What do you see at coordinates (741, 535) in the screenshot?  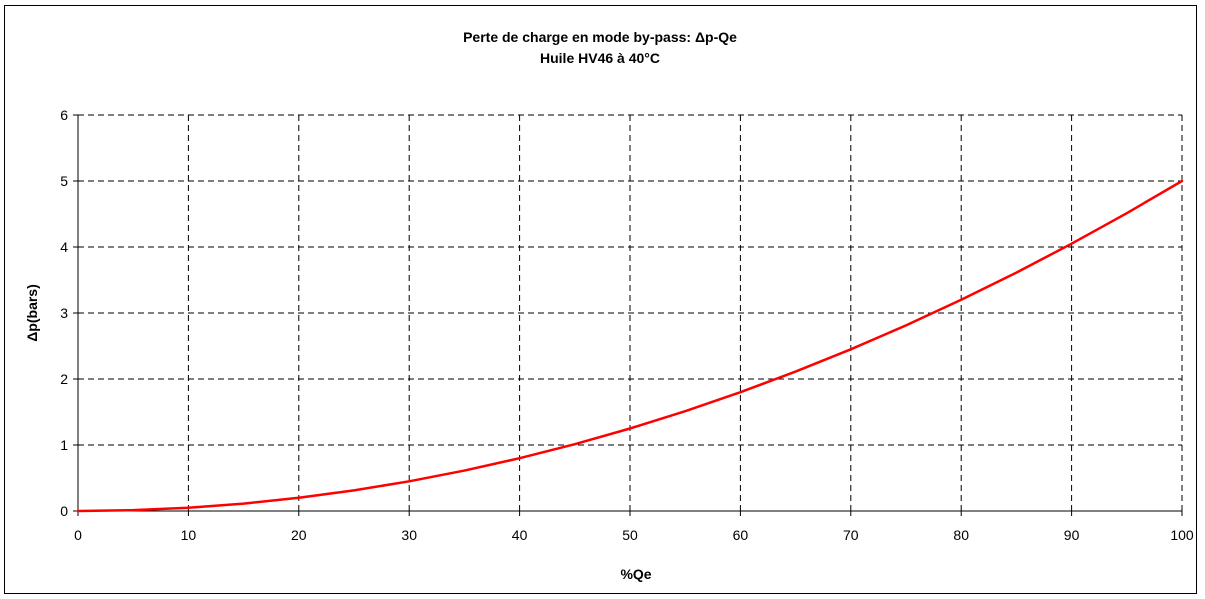 I see `x-tick-label: 60` at bounding box center [741, 535].